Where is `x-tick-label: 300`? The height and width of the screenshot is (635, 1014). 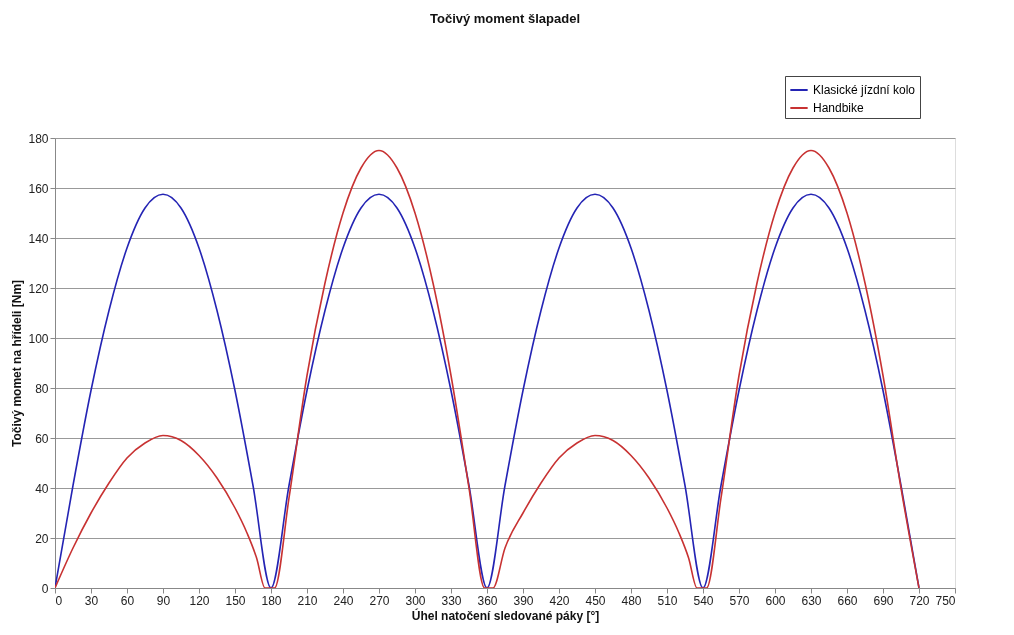 x-tick-label: 300 is located at coordinates (415, 600).